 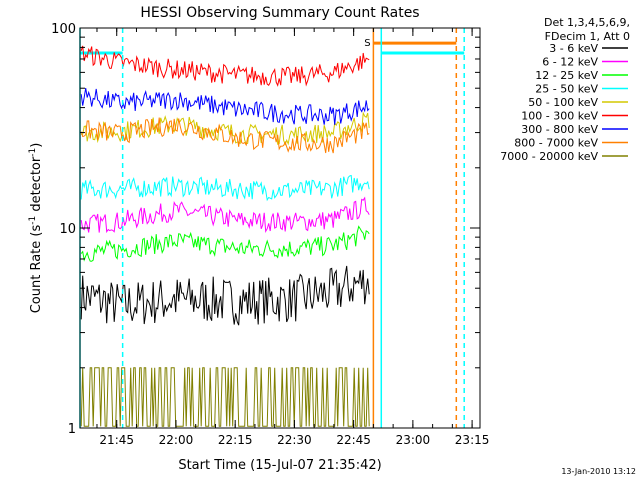 I want to click on x-tick-label-3: 22:30, so click(x=294, y=440).